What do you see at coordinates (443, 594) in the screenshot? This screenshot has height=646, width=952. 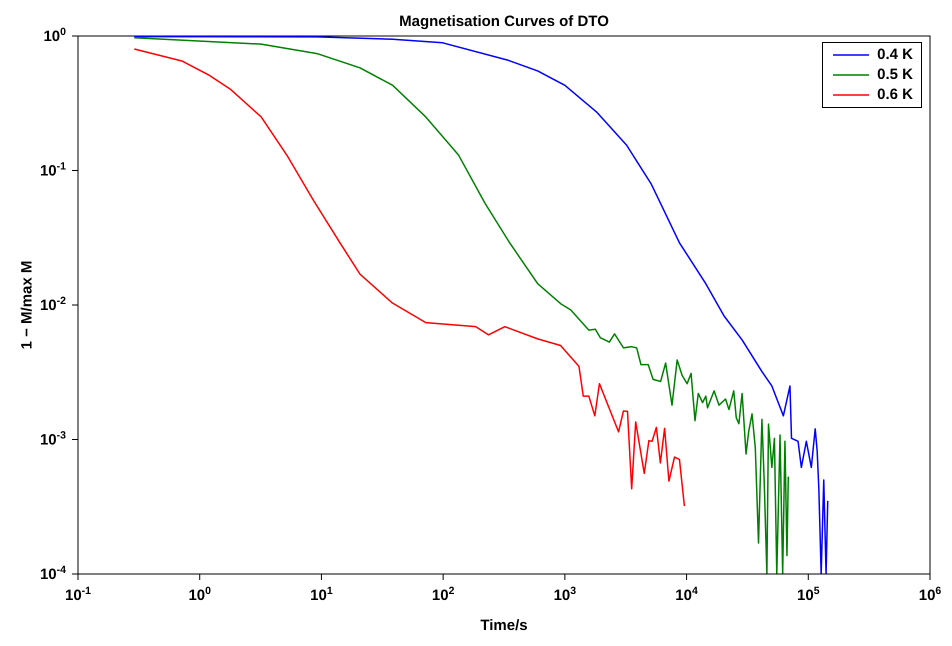 I see `x-tick-label: 10$^{2}$` at bounding box center [443, 594].